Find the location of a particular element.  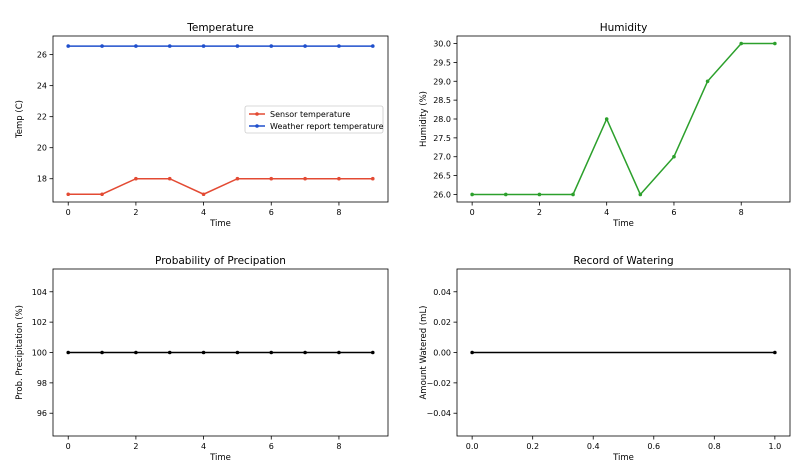

y-tick-label: 30.0 is located at coordinates (442, 44).